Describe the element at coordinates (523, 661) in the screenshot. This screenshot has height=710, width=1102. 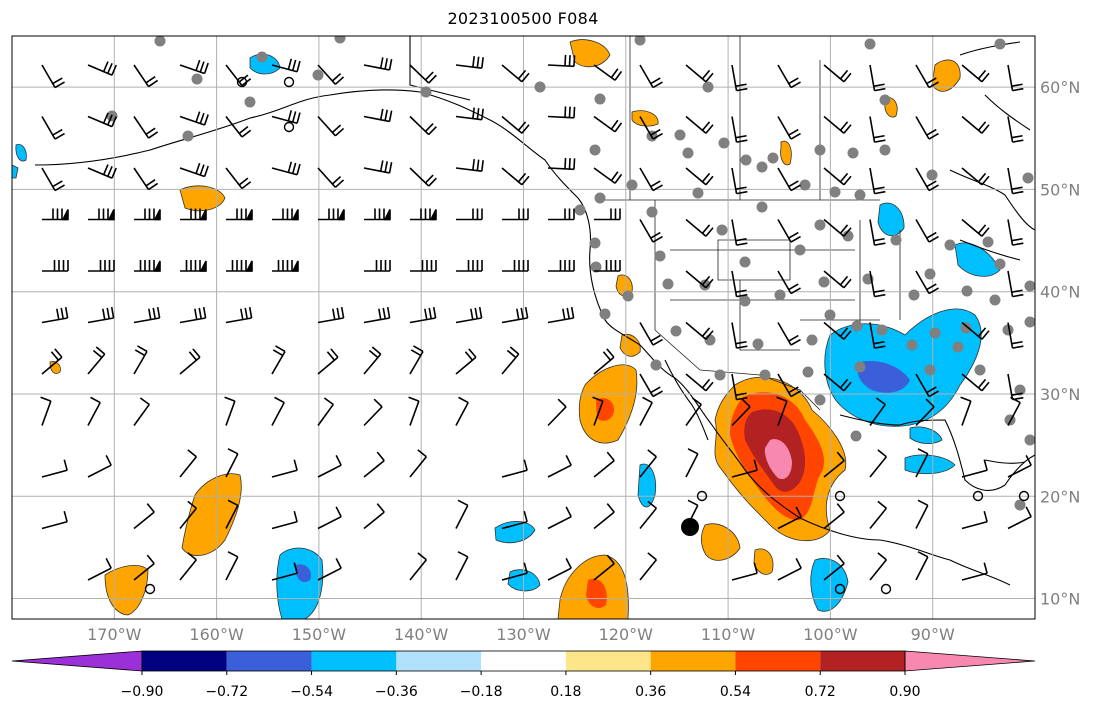
I see `colorbar-outline` at that location.